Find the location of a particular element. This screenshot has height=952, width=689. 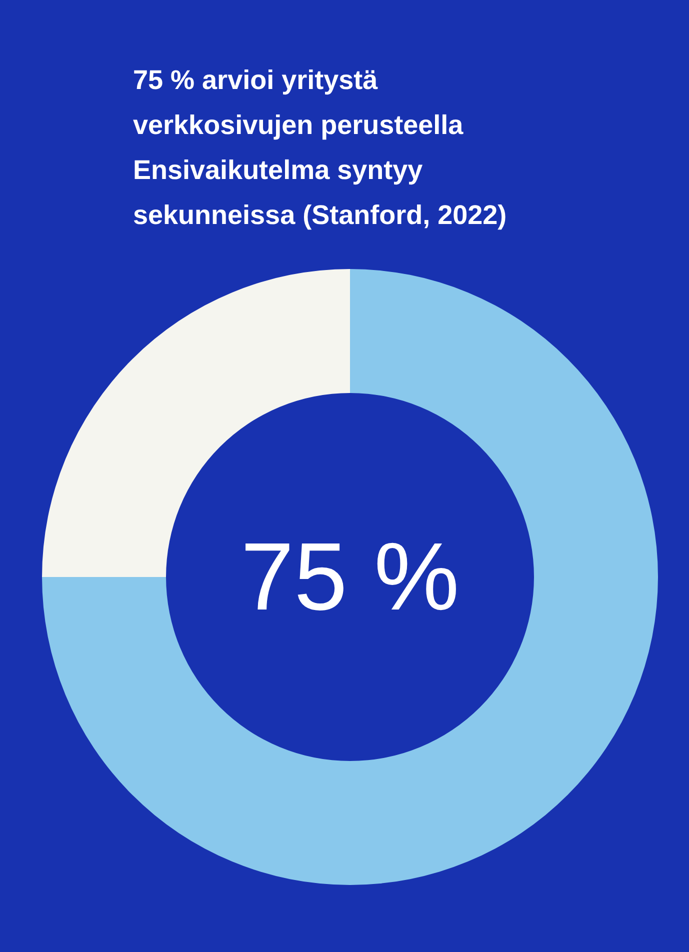

data-label: 75 % is located at coordinates (350, 577).